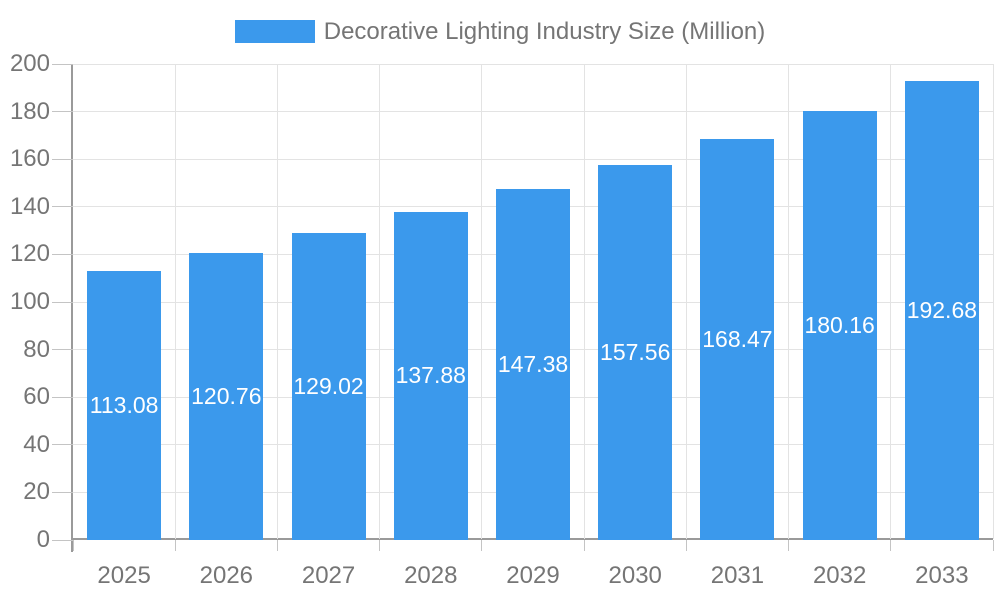 Image resolution: width=1000 pixels, height=600 pixels. I want to click on bar-2025: 113.08, so click(124, 405).